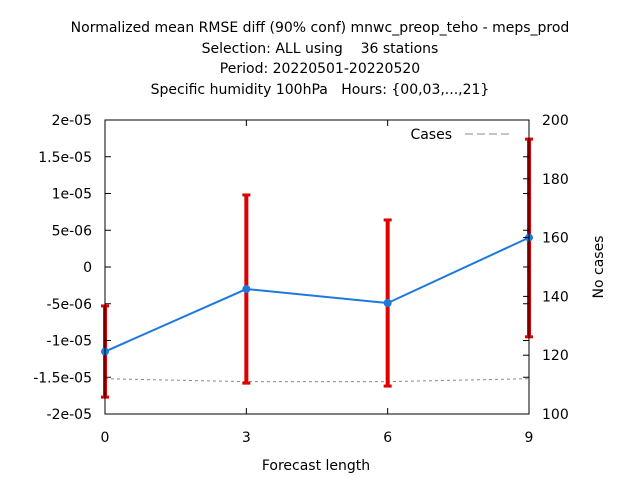 This screenshot has width=640, height=480. I want to click on y-tick-label: 0, so click(87, 268).